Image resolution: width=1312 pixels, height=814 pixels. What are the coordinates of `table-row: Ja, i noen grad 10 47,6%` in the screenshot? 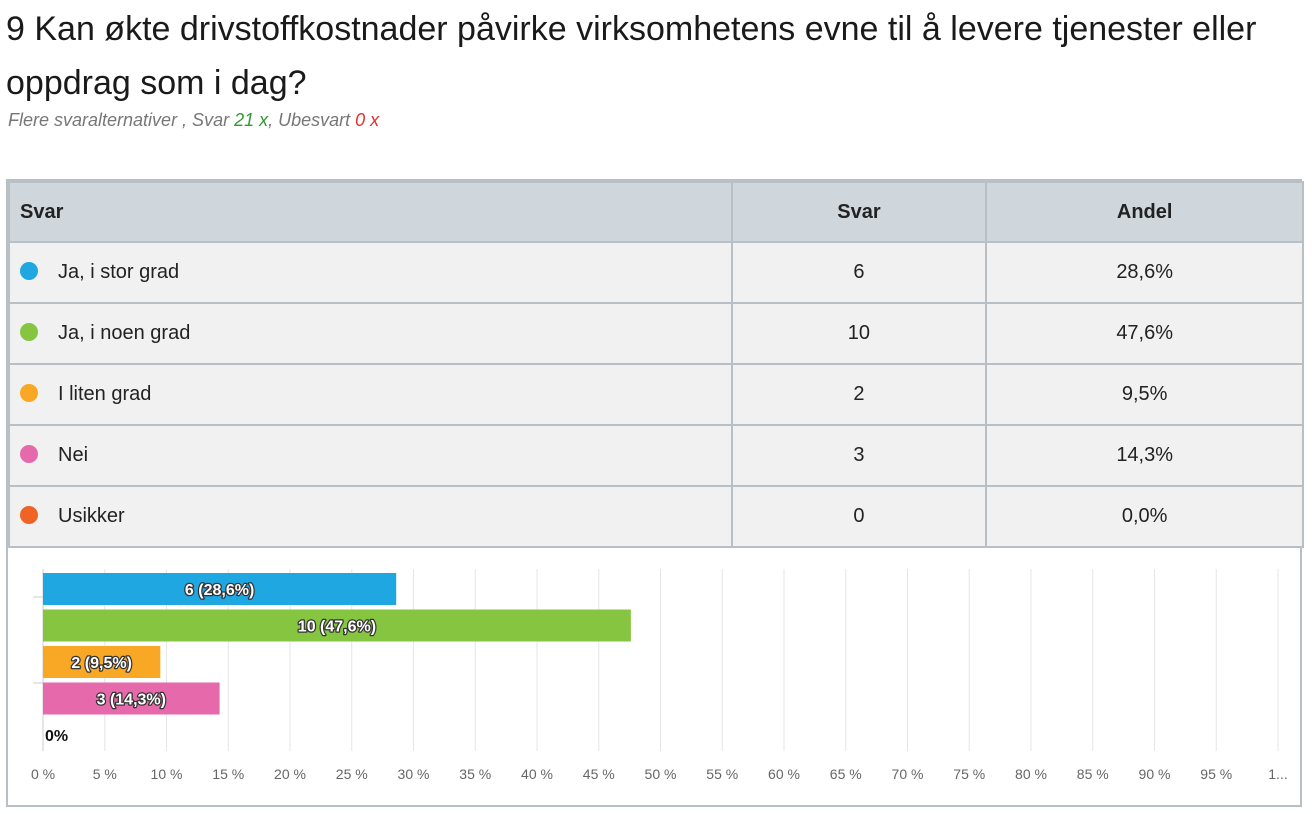 It's located at (656, 333).